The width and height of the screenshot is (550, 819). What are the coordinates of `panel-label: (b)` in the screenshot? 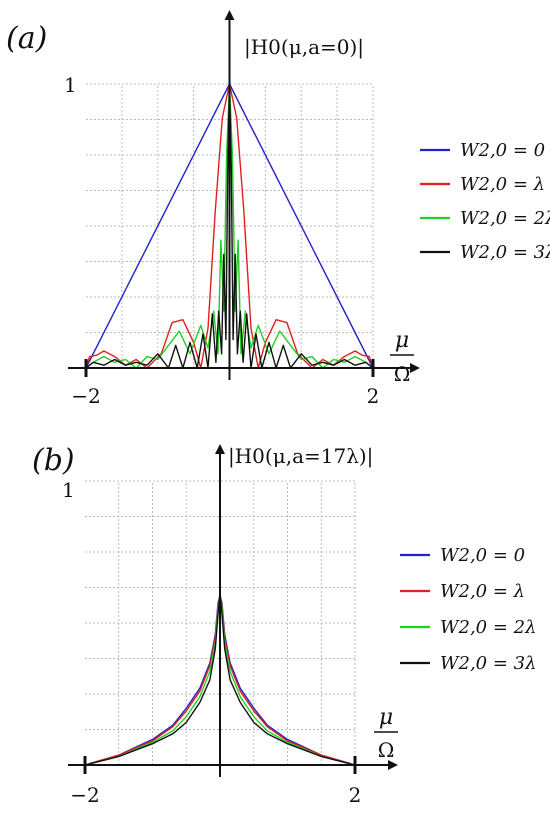 It's located at (53, 460).